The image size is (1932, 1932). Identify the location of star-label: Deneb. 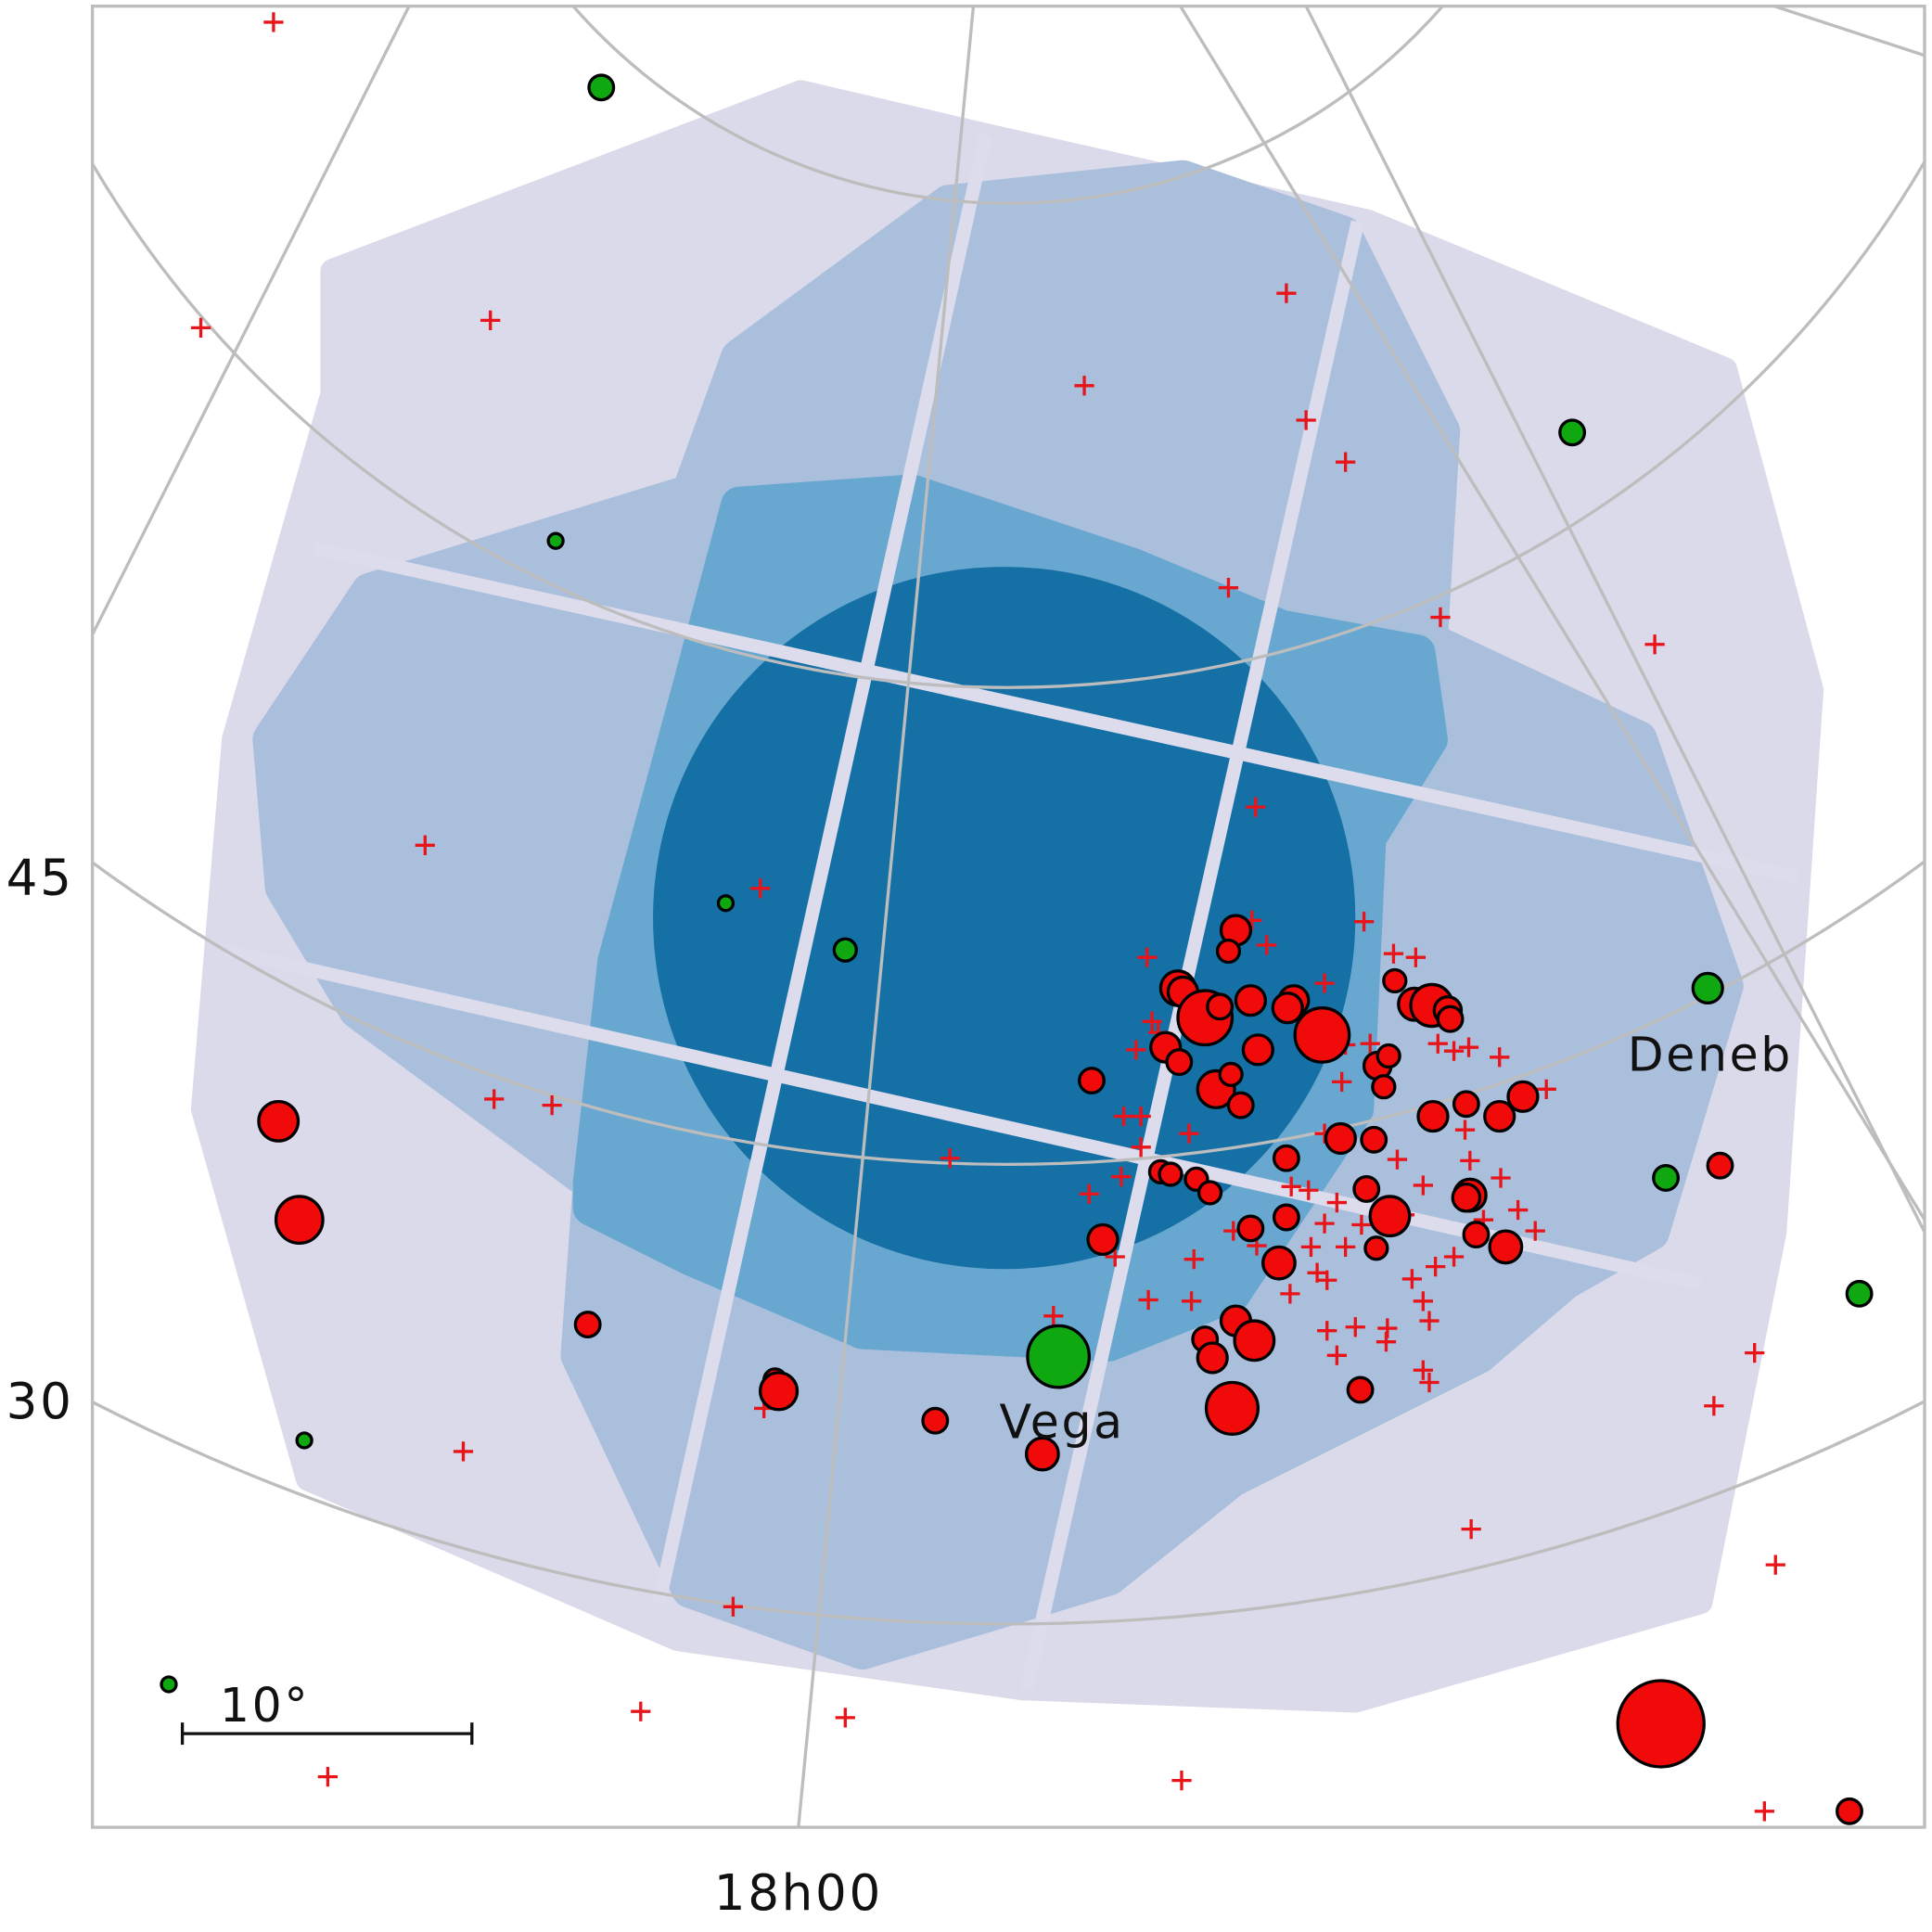
(1710, 1054).